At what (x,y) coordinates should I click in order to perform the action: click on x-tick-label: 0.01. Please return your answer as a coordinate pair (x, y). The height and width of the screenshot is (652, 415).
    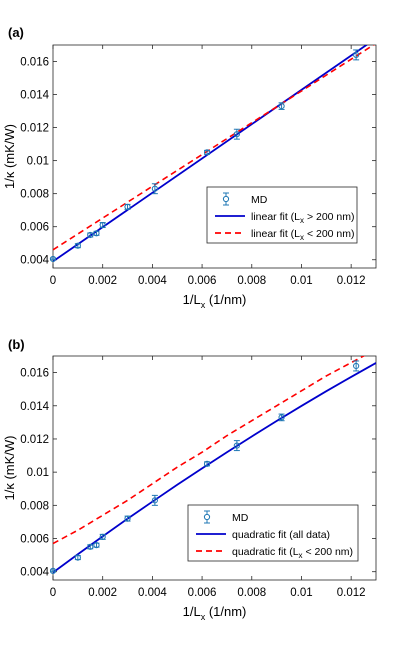
    Looking at the image, I should click on (301, 593).